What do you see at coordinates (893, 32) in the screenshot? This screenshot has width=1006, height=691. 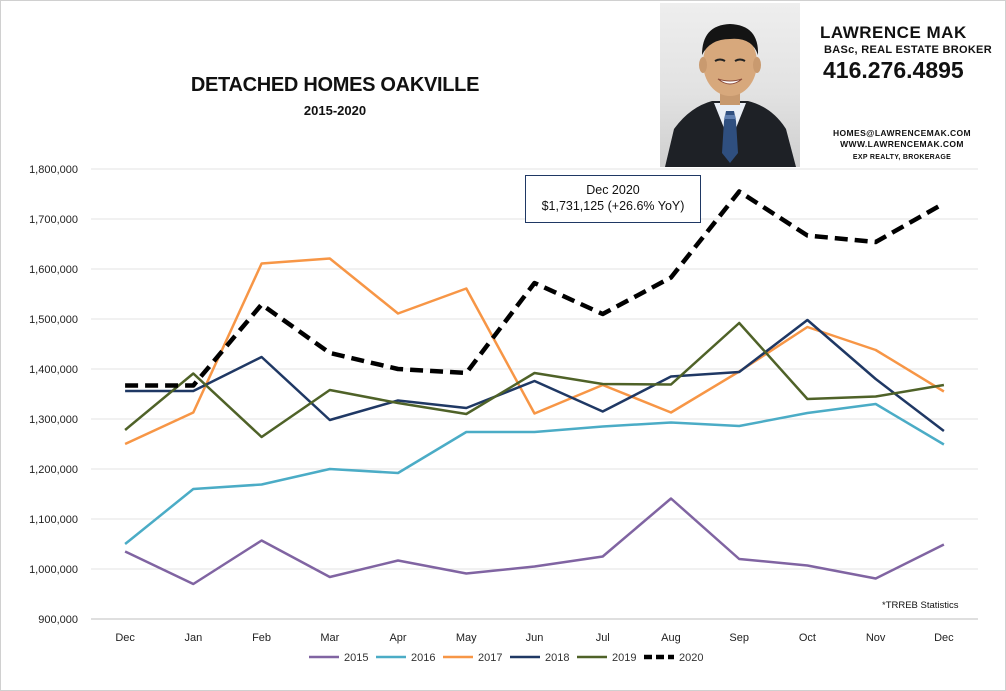 I see `agent-name: LAWRENCE MAK` at bounding box center [893, 32].